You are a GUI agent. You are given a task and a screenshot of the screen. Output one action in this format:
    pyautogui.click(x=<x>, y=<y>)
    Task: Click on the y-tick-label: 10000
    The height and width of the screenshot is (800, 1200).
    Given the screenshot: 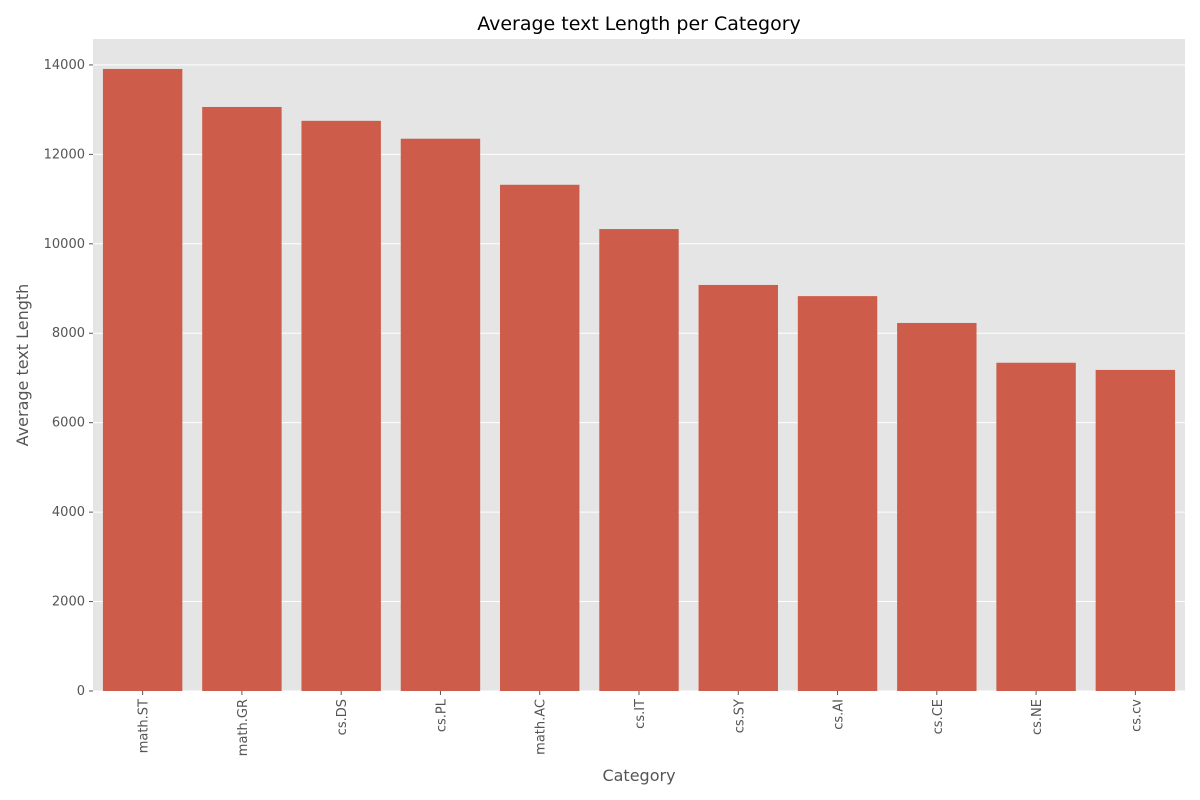 What is the action you would take?
    pyautogui.click(x=64, y=244)
    